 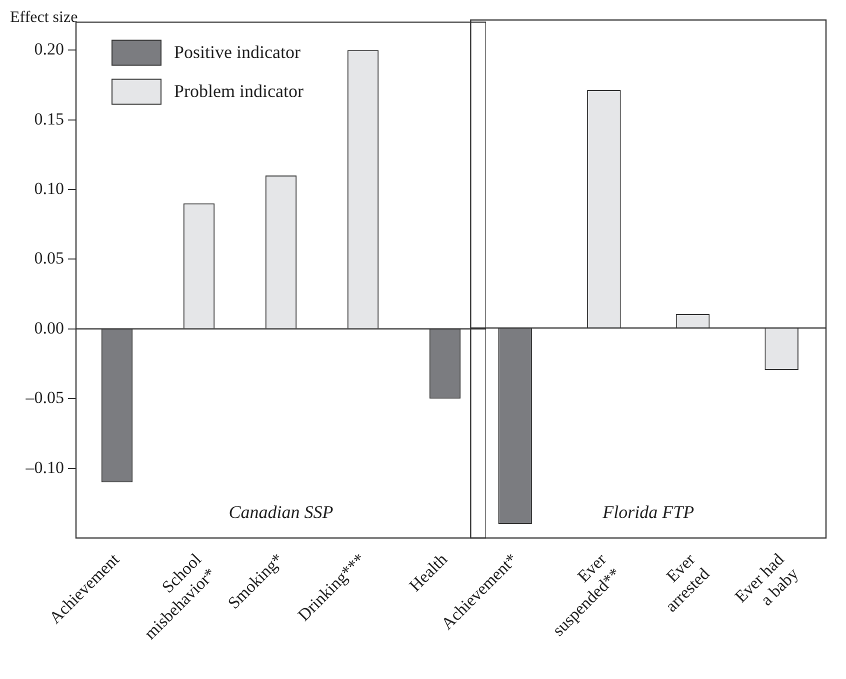 What do you see at coordinates (49, 258) in the screenshot?
I see `y-tick-label: 0.05` at bounding box center [49, 258].